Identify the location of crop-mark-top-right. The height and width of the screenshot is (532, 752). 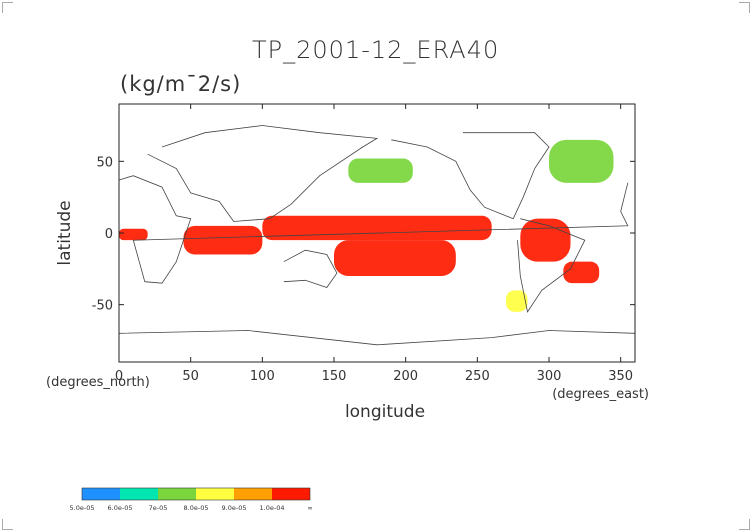
(744, 7).